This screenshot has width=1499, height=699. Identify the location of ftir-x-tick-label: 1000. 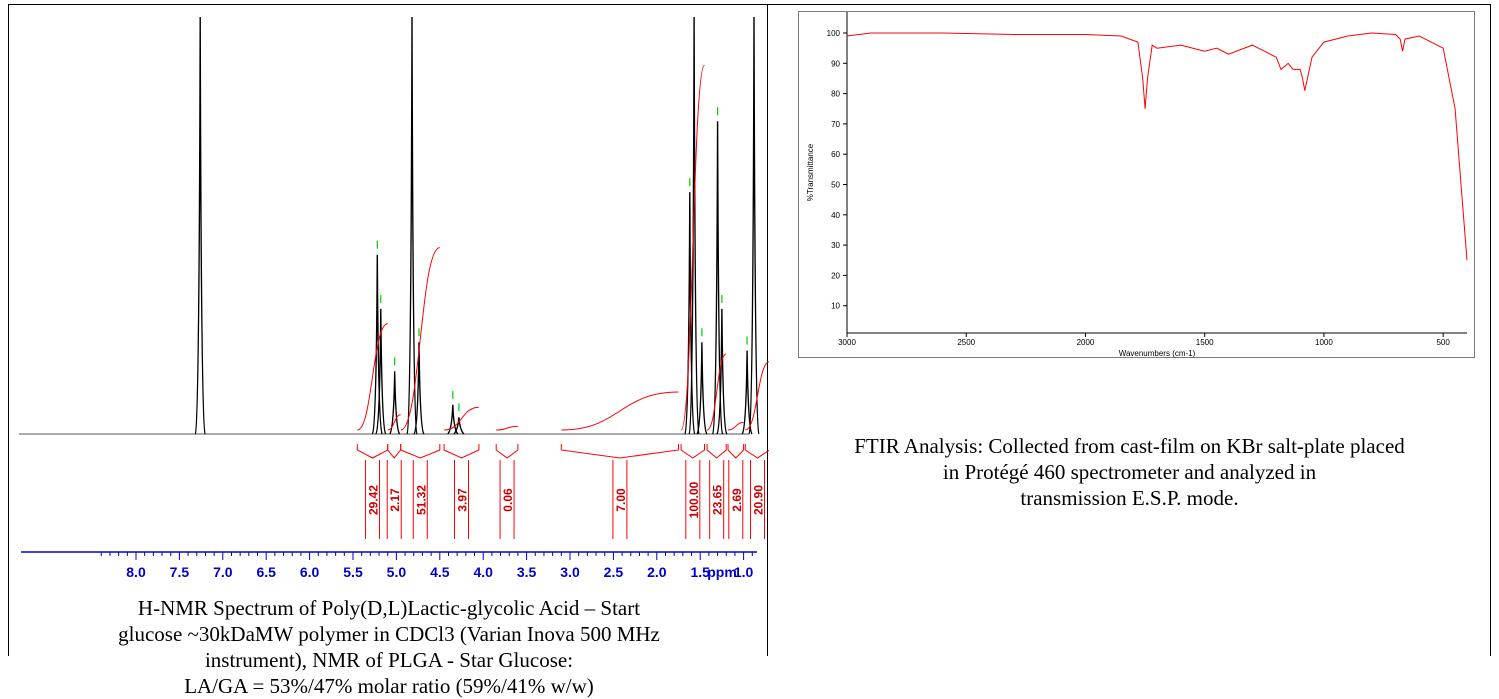
(1324, 342).